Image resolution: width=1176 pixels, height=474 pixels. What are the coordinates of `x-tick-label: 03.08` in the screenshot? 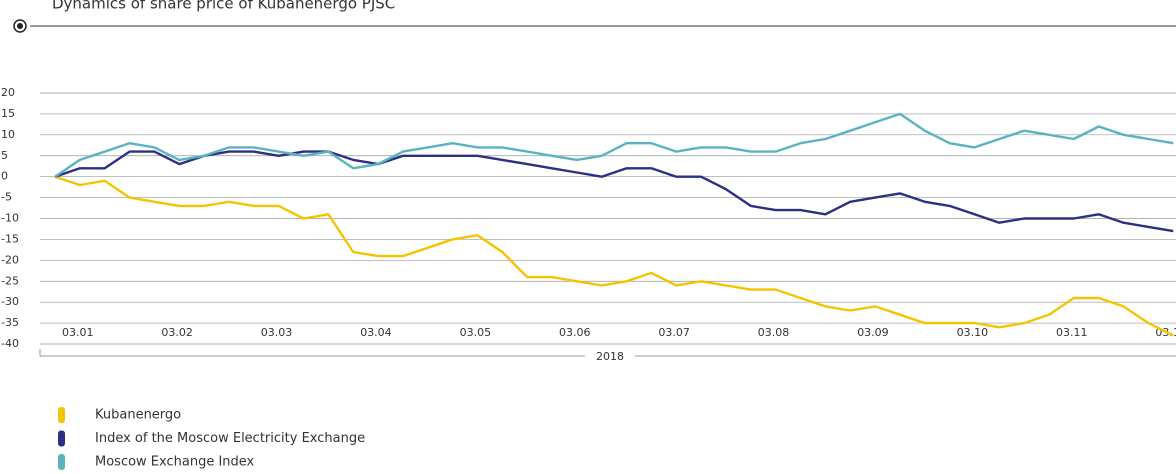 It's located at (774, 332).